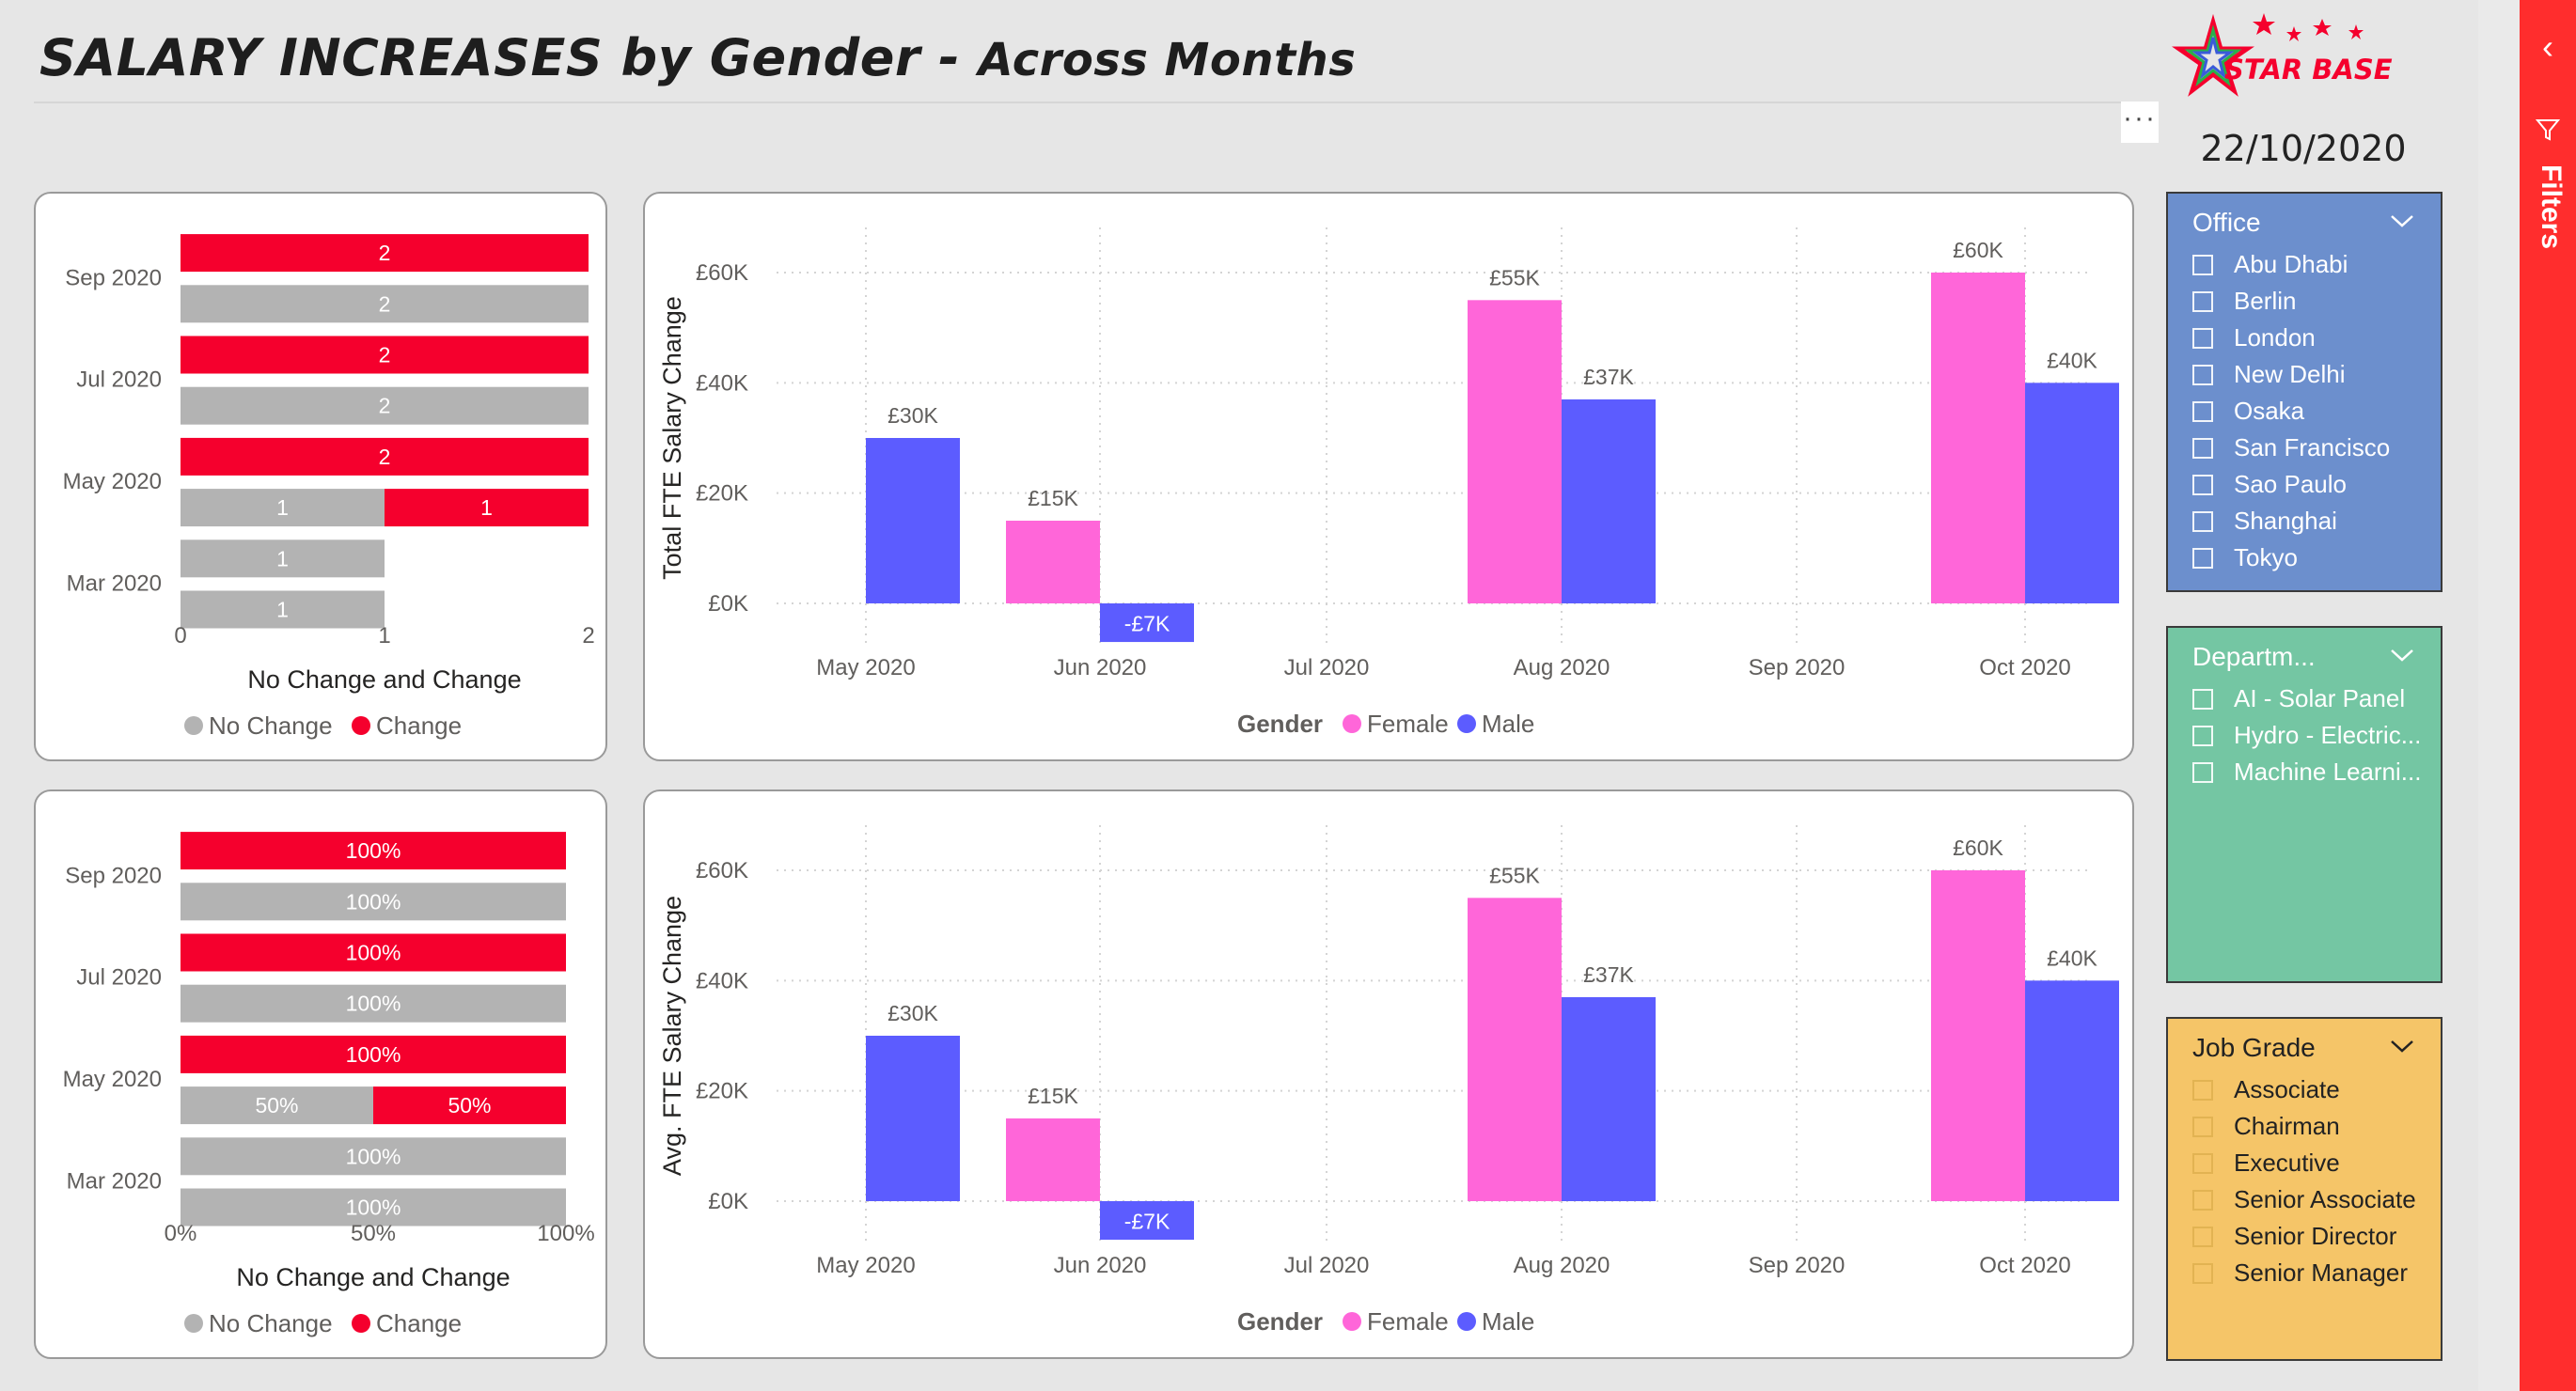  I want to click on filters-label: Filters, so click(2551, 207).